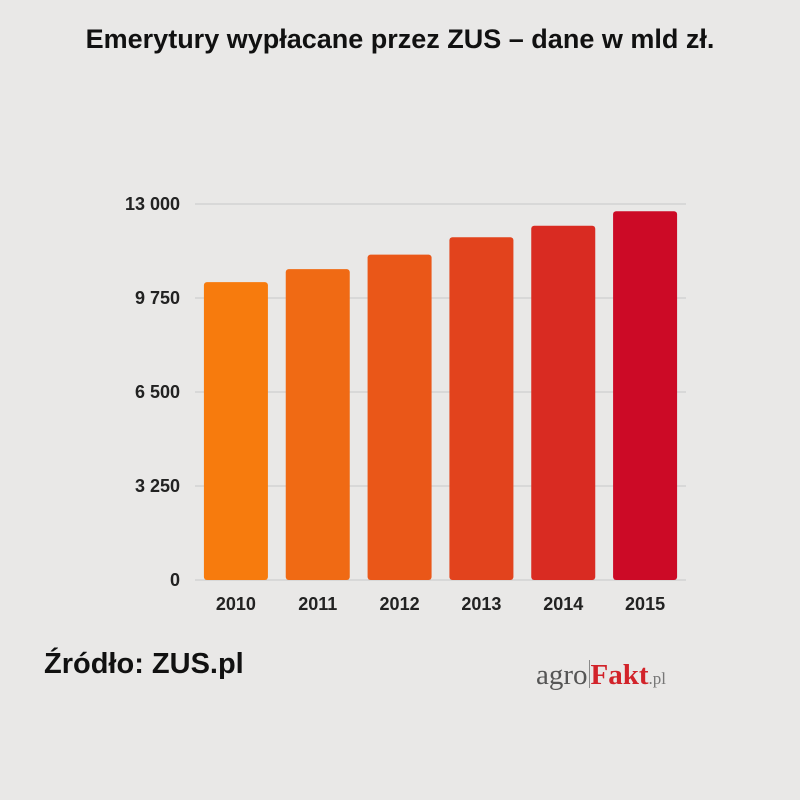 The image size is (800, 800). I want to click on y-axis-ticks: 0 3 250 6 500 9 750 13 000, so click(152, 392).